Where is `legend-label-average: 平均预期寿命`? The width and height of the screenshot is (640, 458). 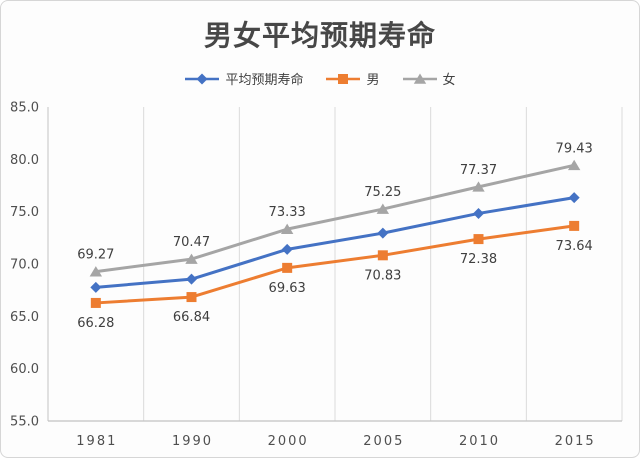 legend-label-average: 平均预期寿命 is located at coordinates (264, 80).